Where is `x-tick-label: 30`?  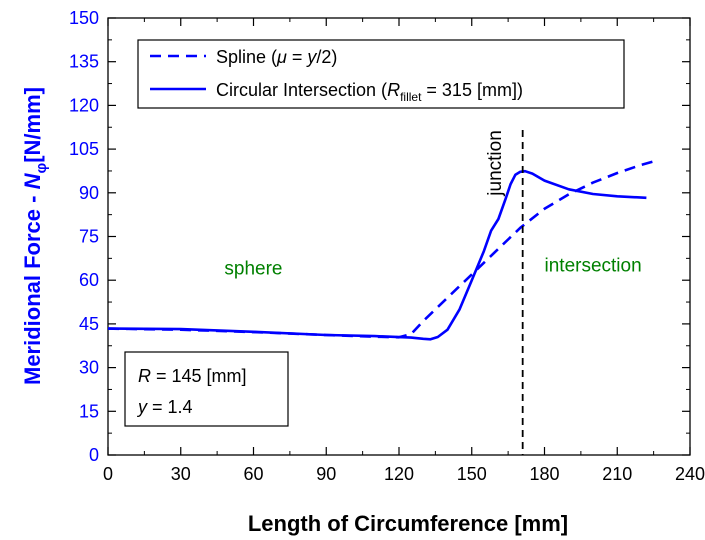
x-tick-label: 30 is located at coordinates (181, 474).